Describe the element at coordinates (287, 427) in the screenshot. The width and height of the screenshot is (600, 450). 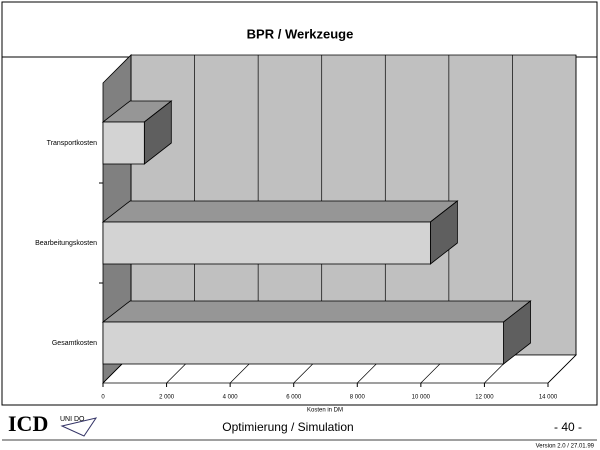
I see `footer-title: Optimierung / Simulation` at that location.